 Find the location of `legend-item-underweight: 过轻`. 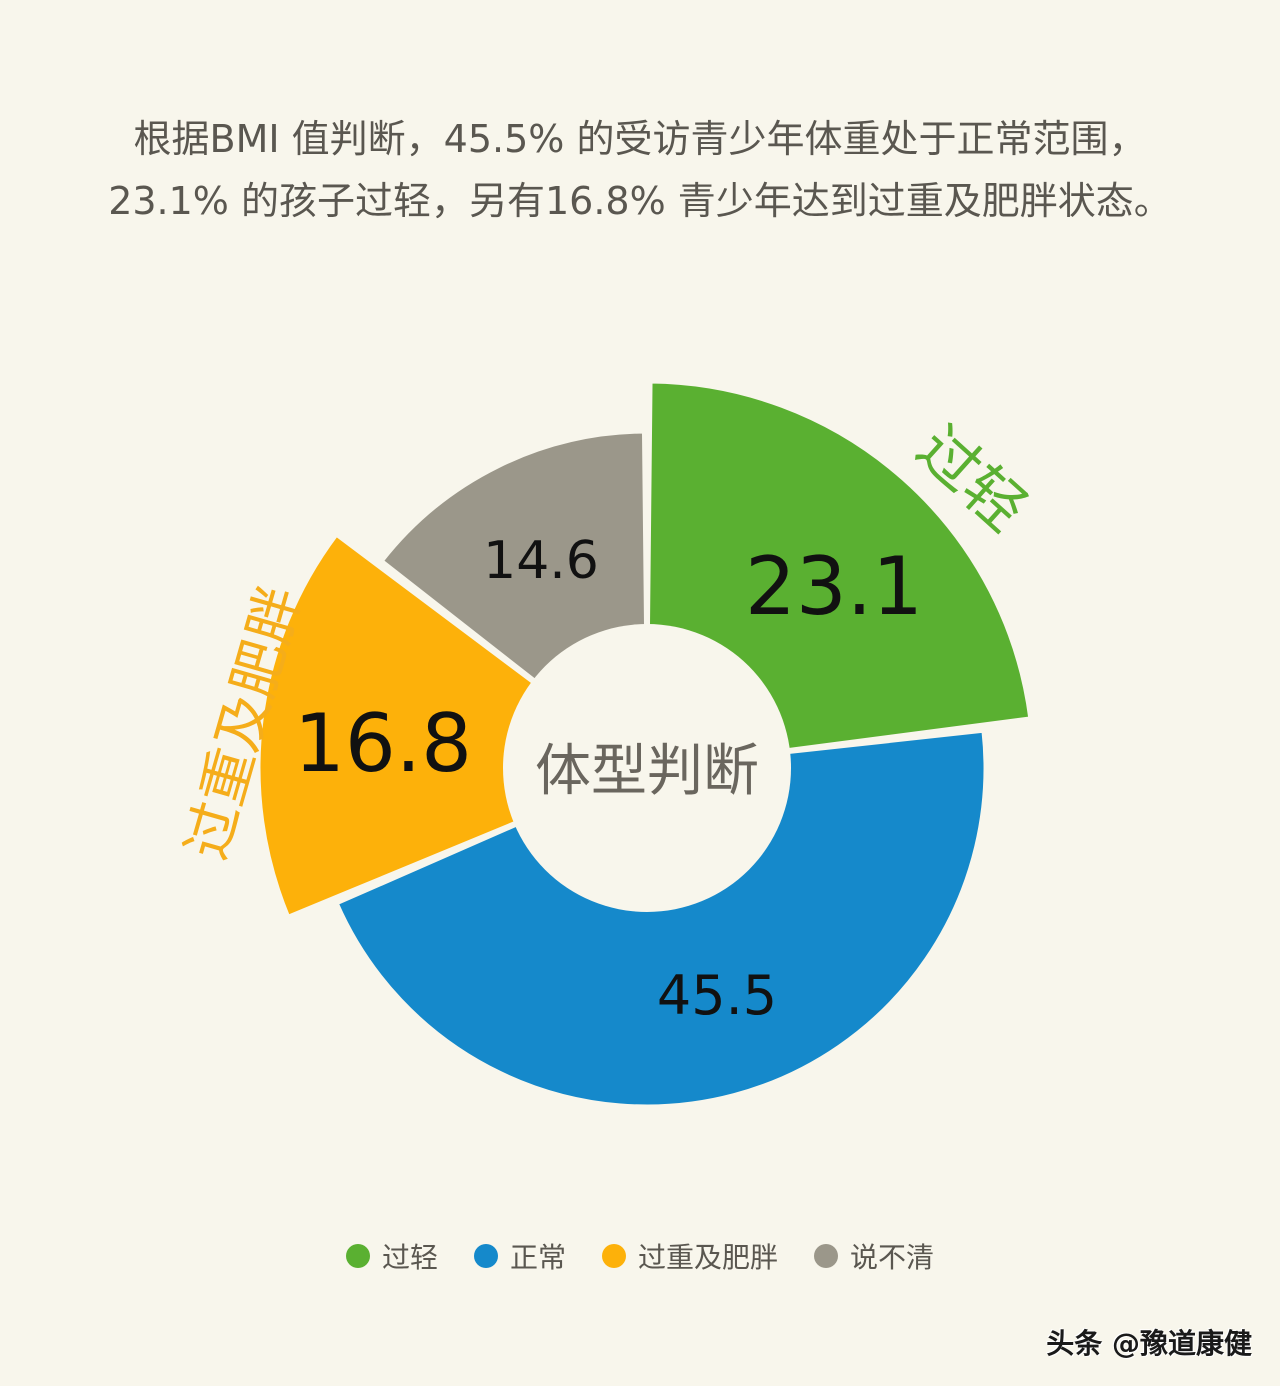

legend-item-underweight: 过轻 is located at coordinates (391, 1256).